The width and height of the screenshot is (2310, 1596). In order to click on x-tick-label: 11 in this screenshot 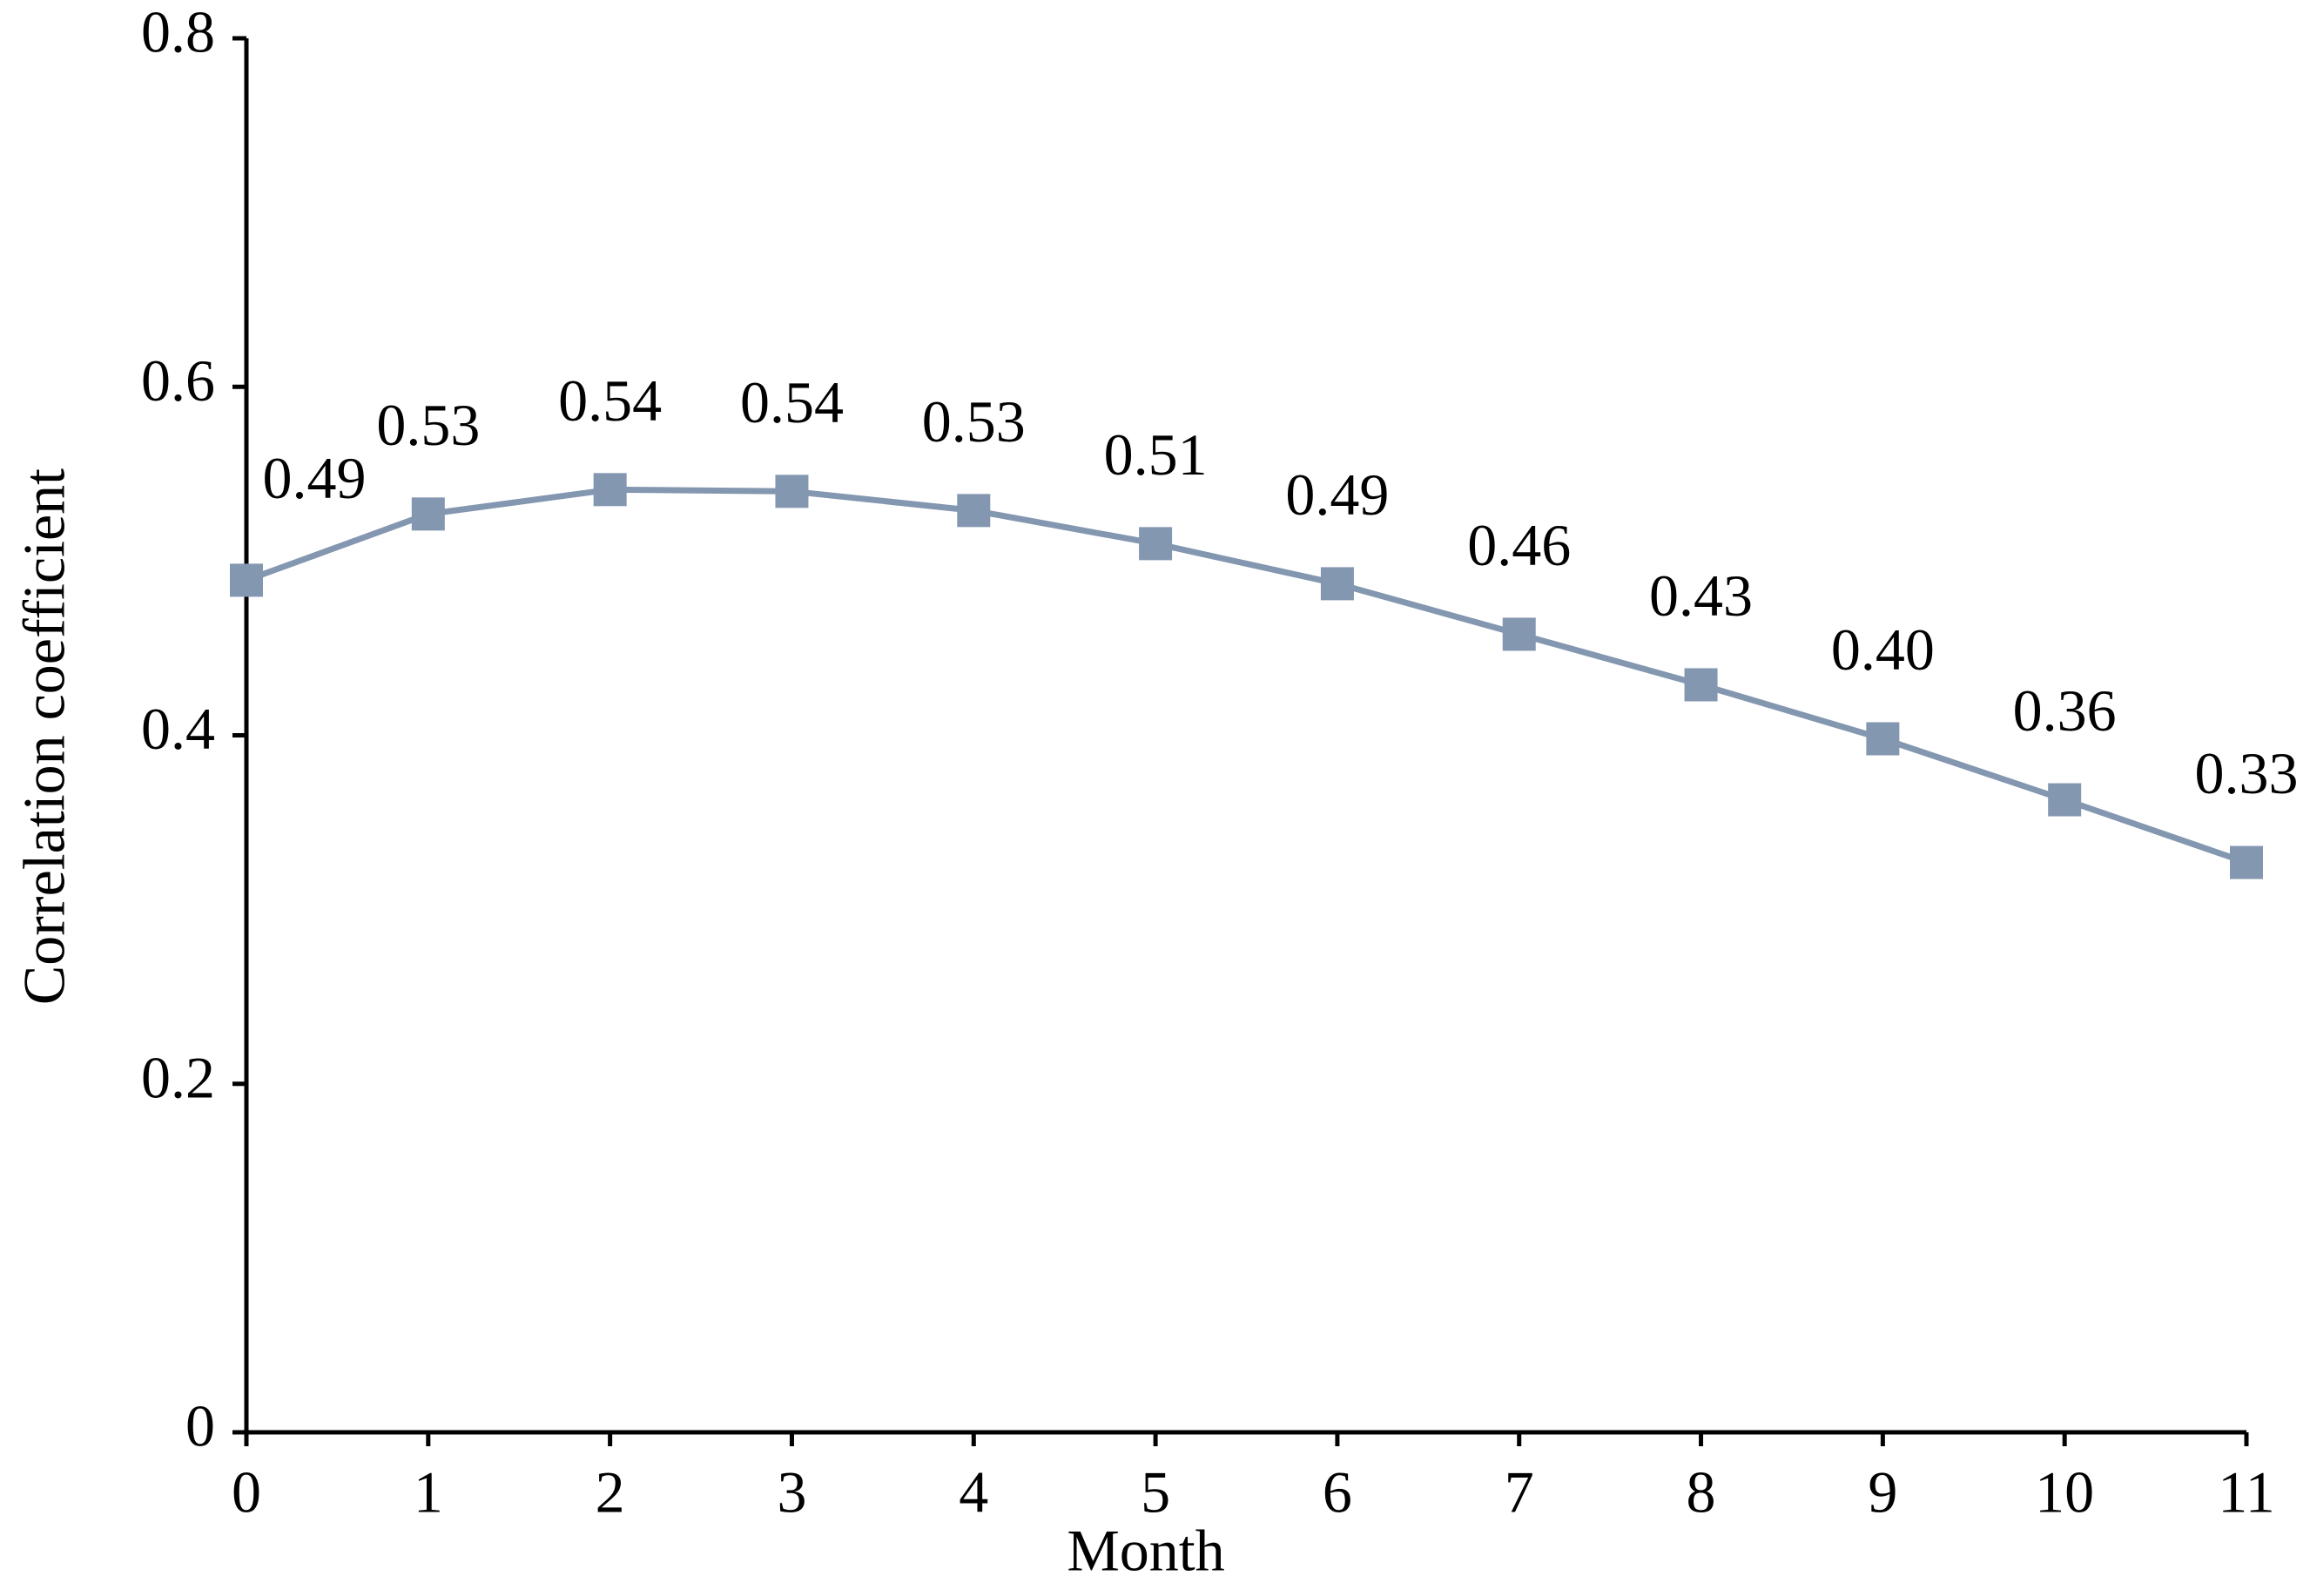, I will do `click(2246, 1492)`.